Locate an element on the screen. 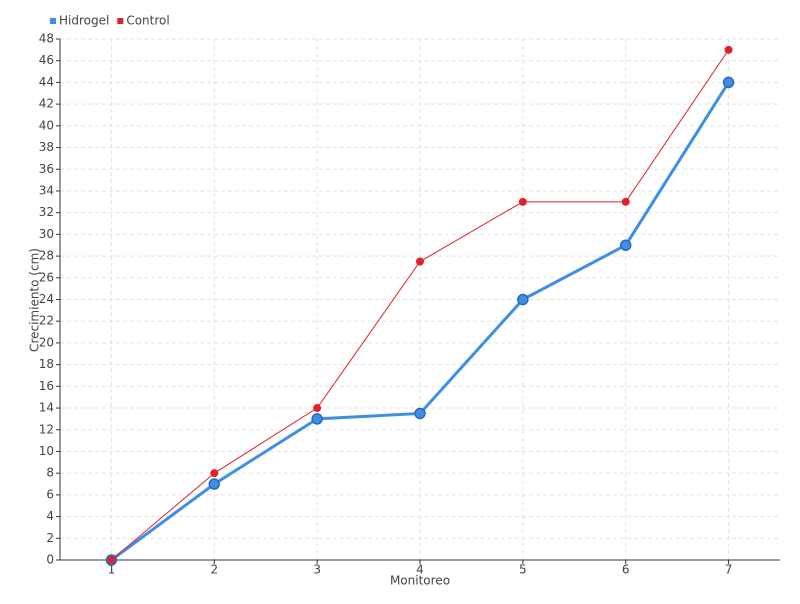 The width and height of the screenshot is (800, 604). x-tick-label: 5 is located at coordinates (523, 570).